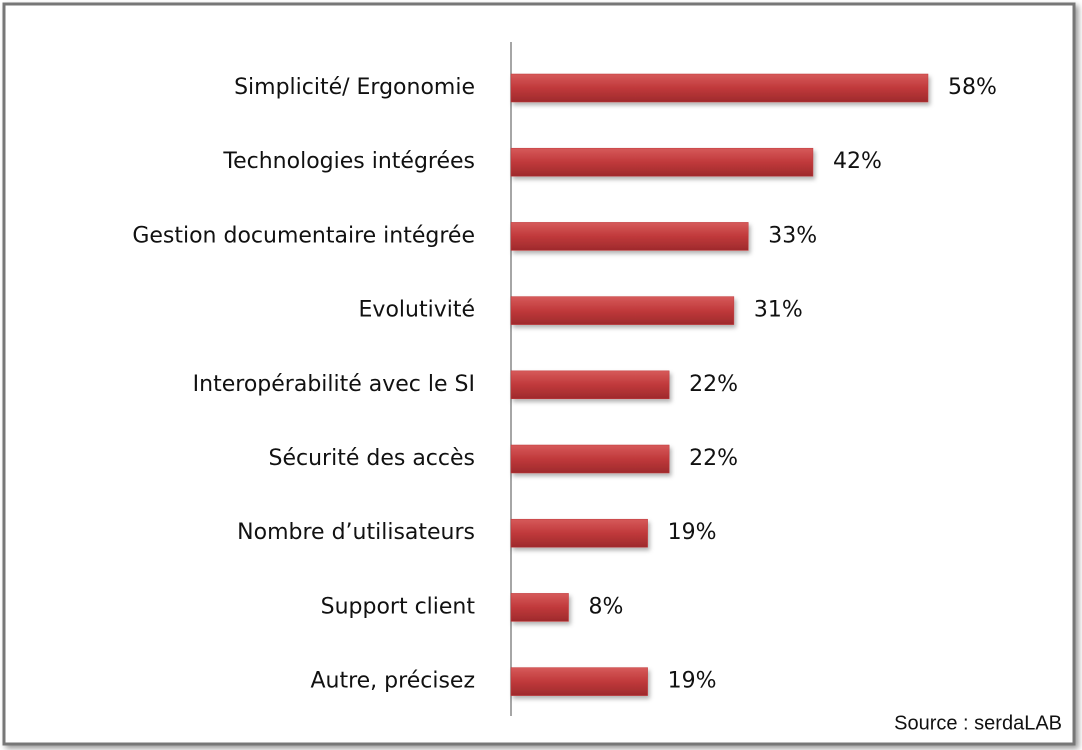 This screenshot has height=750, width=1082. Describe the element at coordinates (606, 606) in the screenshot. I see `value-label: 8%` at that location.